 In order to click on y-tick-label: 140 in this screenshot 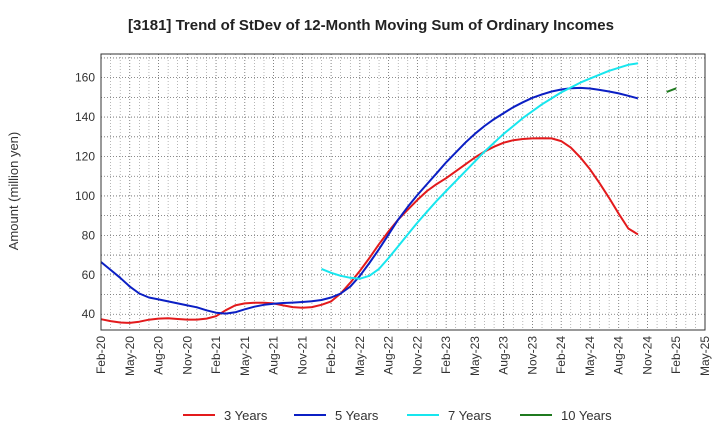, I will do `click(85, 117)`.